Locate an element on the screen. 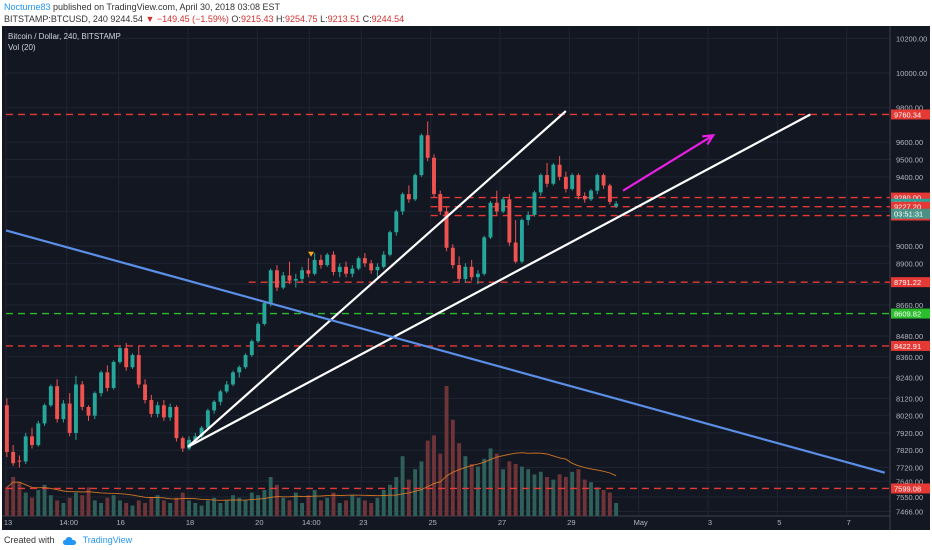 The width and height of the screenshot is (932, 550). event-marker is located at coordinates (311, 254).